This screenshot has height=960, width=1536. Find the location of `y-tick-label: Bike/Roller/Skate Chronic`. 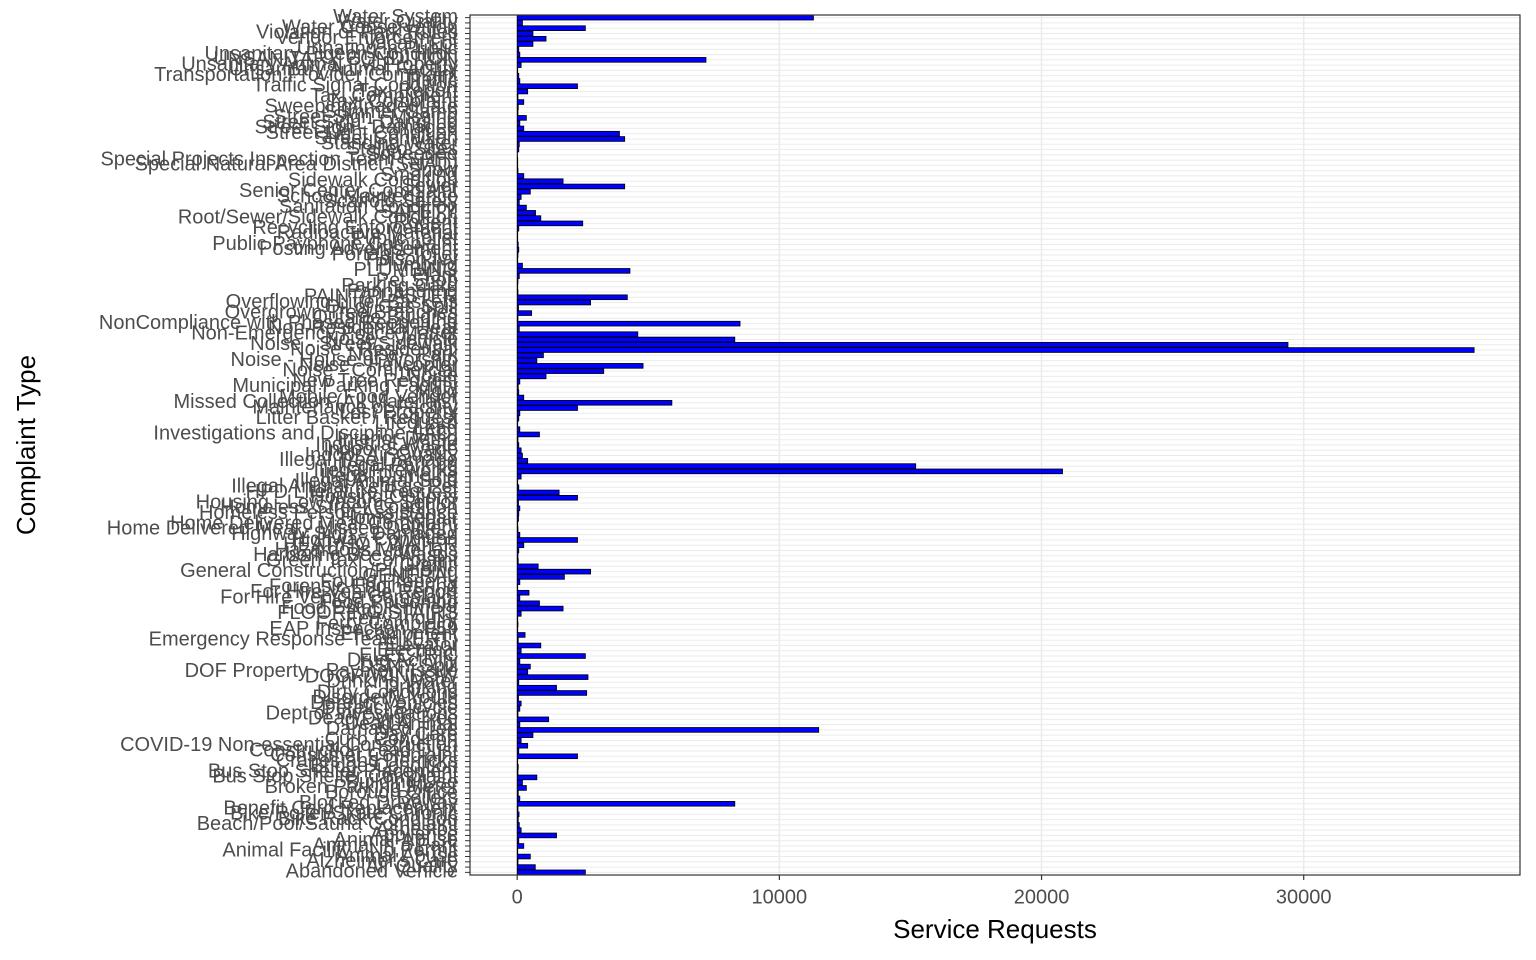

y-tick-label: Bike/Roller/Skate Chronic is located at coordinates (344, 814).